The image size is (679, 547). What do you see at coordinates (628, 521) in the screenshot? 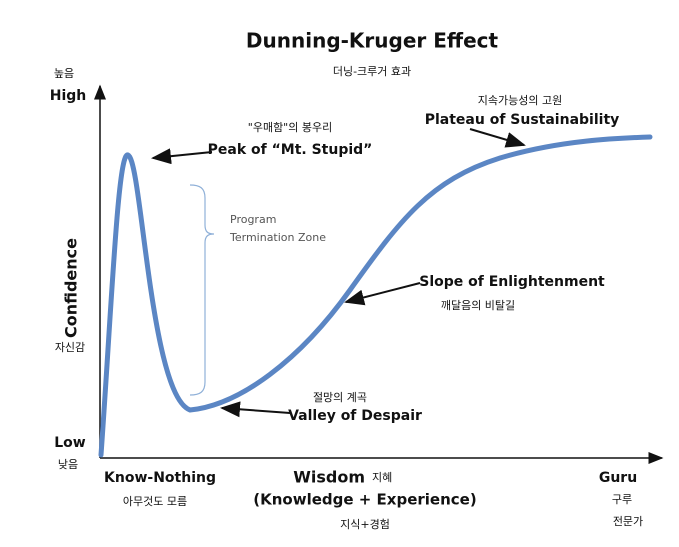
I see `x-end-ko2: 전문가` at bounding box center [628, 521].